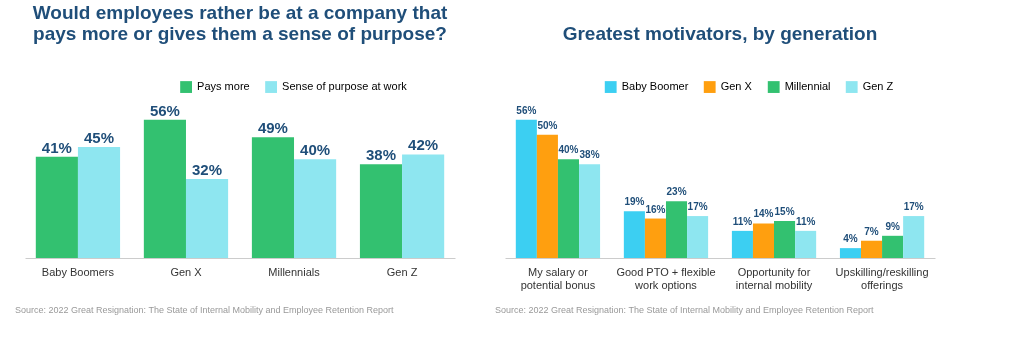 The height and width of the screenshot is (342, 1020). What do you see at coordinates (850, 239) in the screenshot?
I see `data-label: 4%` at bounding box center [850, 239].